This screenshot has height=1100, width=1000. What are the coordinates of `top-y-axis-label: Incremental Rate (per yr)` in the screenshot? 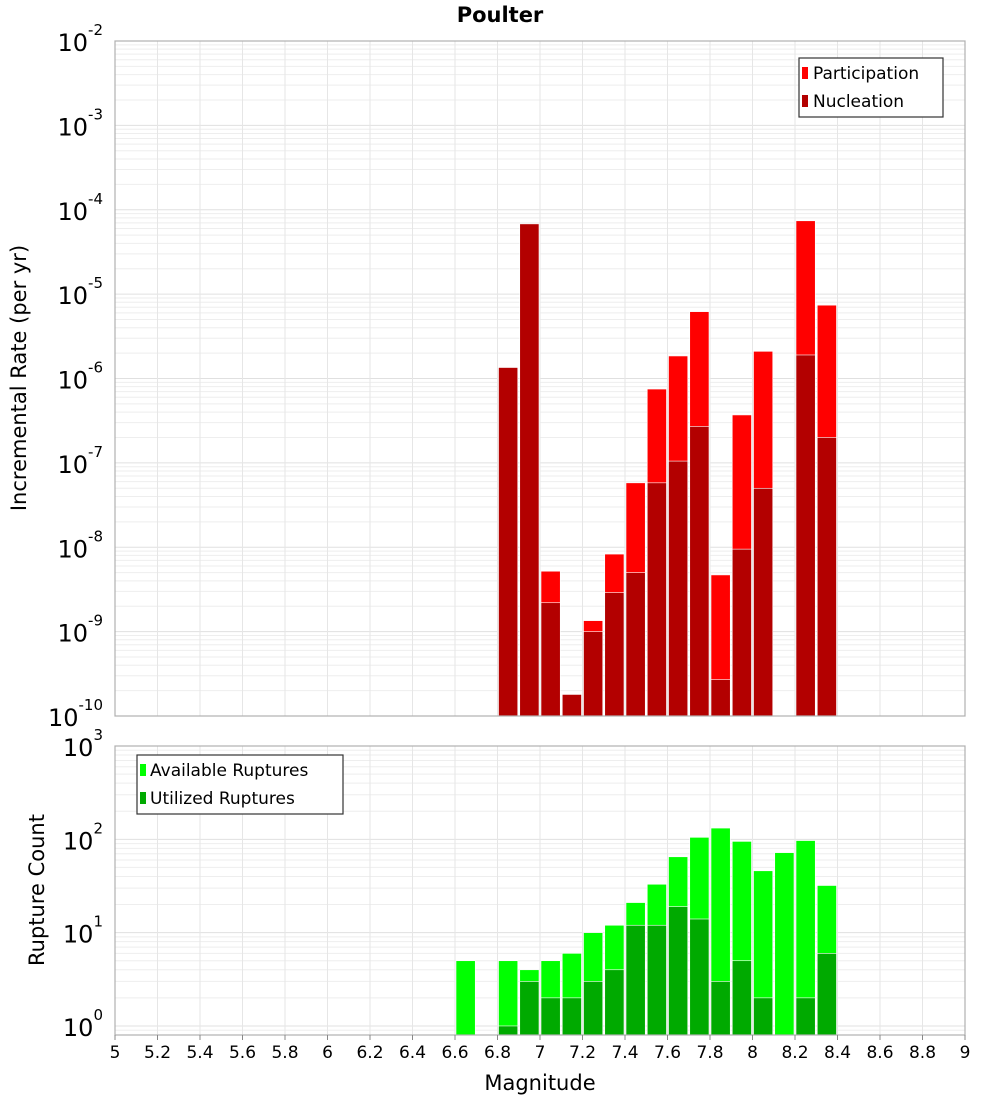 It's located at (19, 378).